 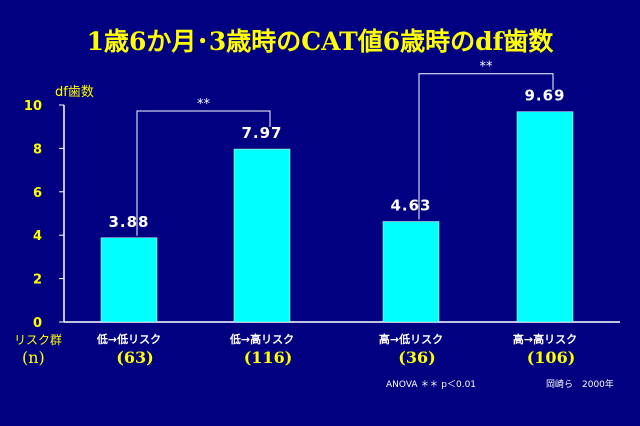 What do you see at coordinates (320, 41) in the screenshot?
I see `chart-title: 1歳6か月･3歳時のCAT値6歳時のdf歯数` at bounding box center [320, 41].